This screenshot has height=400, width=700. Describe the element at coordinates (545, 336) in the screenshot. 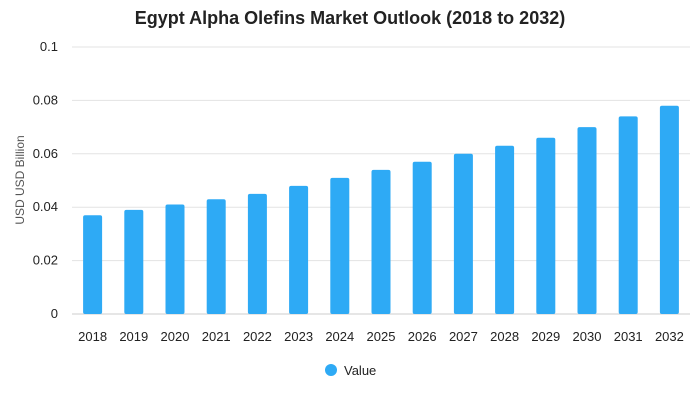

I see `x-tick-label: 2029` at that location.